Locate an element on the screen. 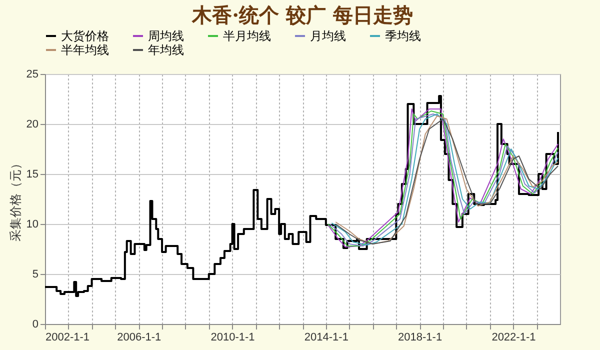  legend-label: 季均线 is located at coordinates (403, 36).